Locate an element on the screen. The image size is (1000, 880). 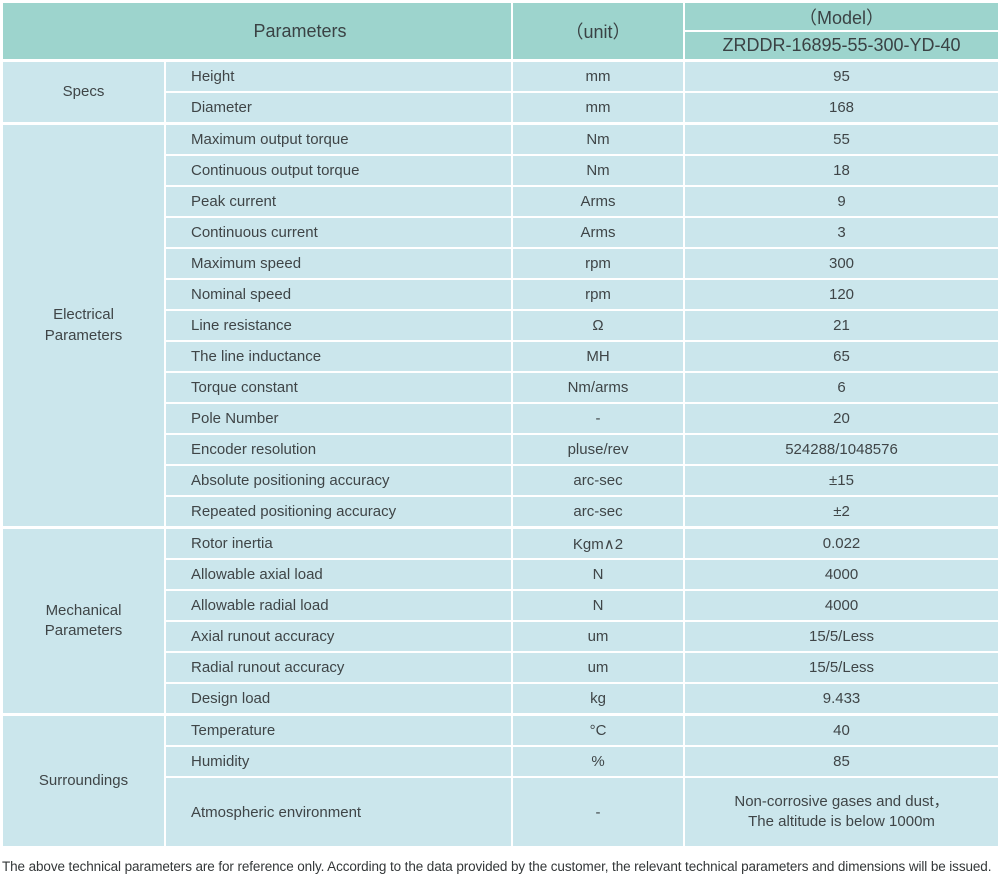
table-row: Specs Height mm 95 is located at coordinates (500, 92).